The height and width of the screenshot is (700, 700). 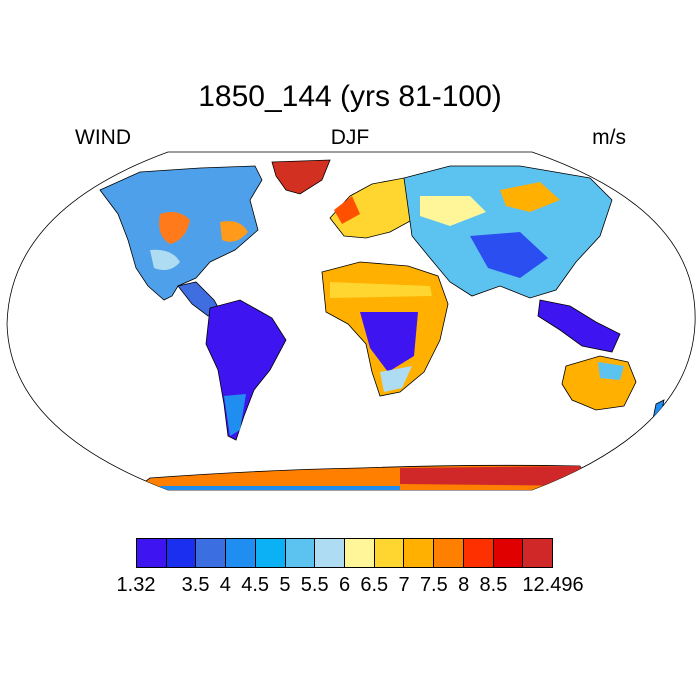 What do you see at coordinates (609, 137) in the screenshot?
I see `units-label: m/s` at bounding box center [609, 137].